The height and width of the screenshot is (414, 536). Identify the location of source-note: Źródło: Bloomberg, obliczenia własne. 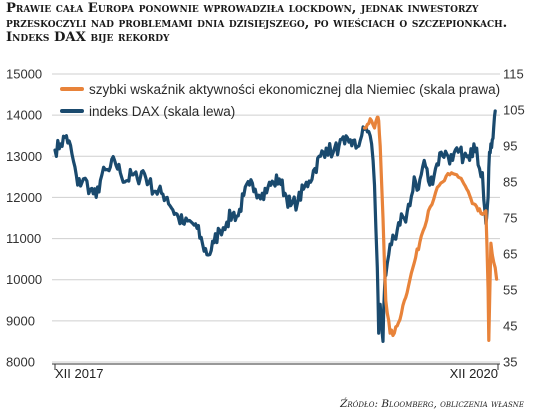
(432, 404).